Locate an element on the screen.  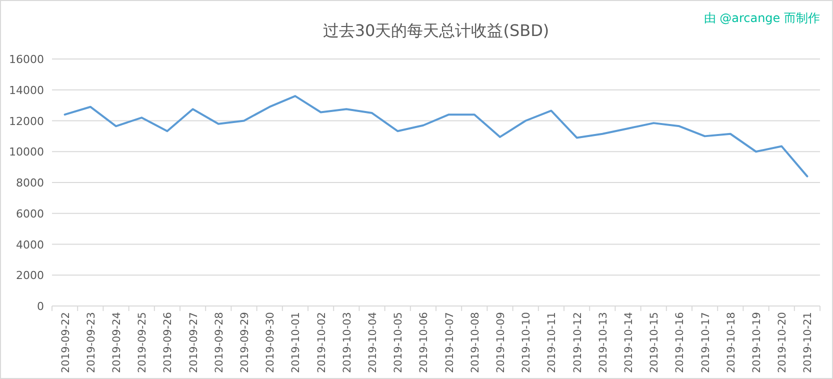
x-tick-label: 2019-10-15 is located at coordinates (654, 343).